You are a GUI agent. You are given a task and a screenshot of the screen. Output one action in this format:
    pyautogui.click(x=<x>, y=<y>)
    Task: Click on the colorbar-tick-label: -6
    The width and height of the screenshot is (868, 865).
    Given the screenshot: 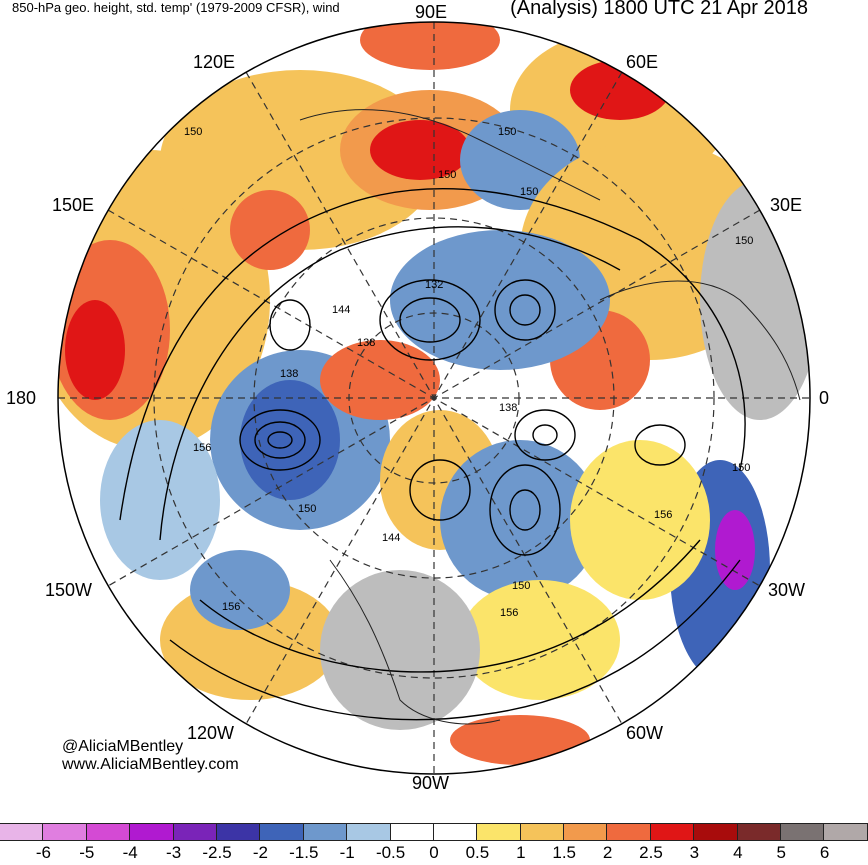 What is the action you would take?
    pyautogui.click(x=43, y=852)
    